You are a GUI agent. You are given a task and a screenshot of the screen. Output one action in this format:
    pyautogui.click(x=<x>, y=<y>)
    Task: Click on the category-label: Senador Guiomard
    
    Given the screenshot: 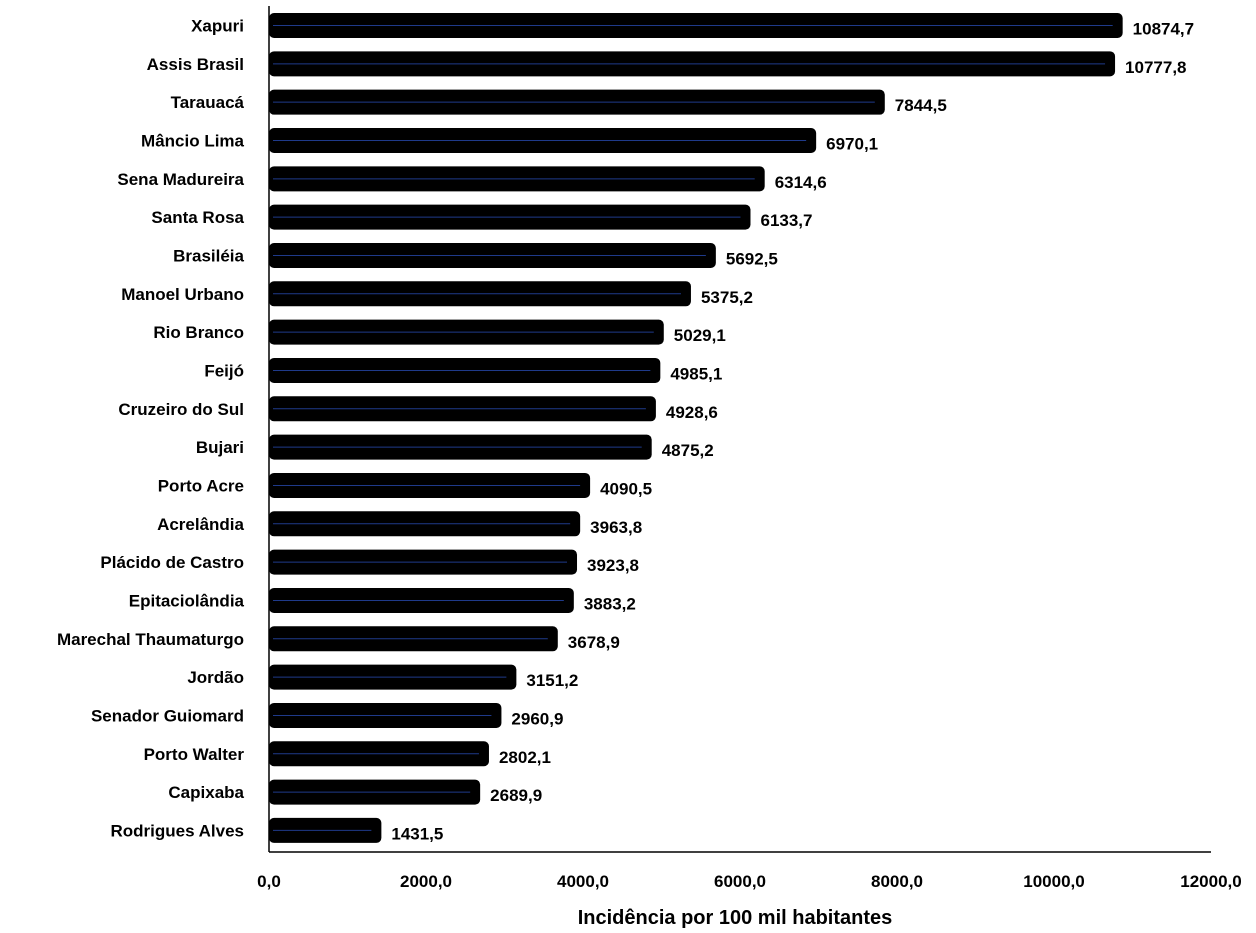 What is the action you would take?
    pyautogui.click(x=167, y=715)
    